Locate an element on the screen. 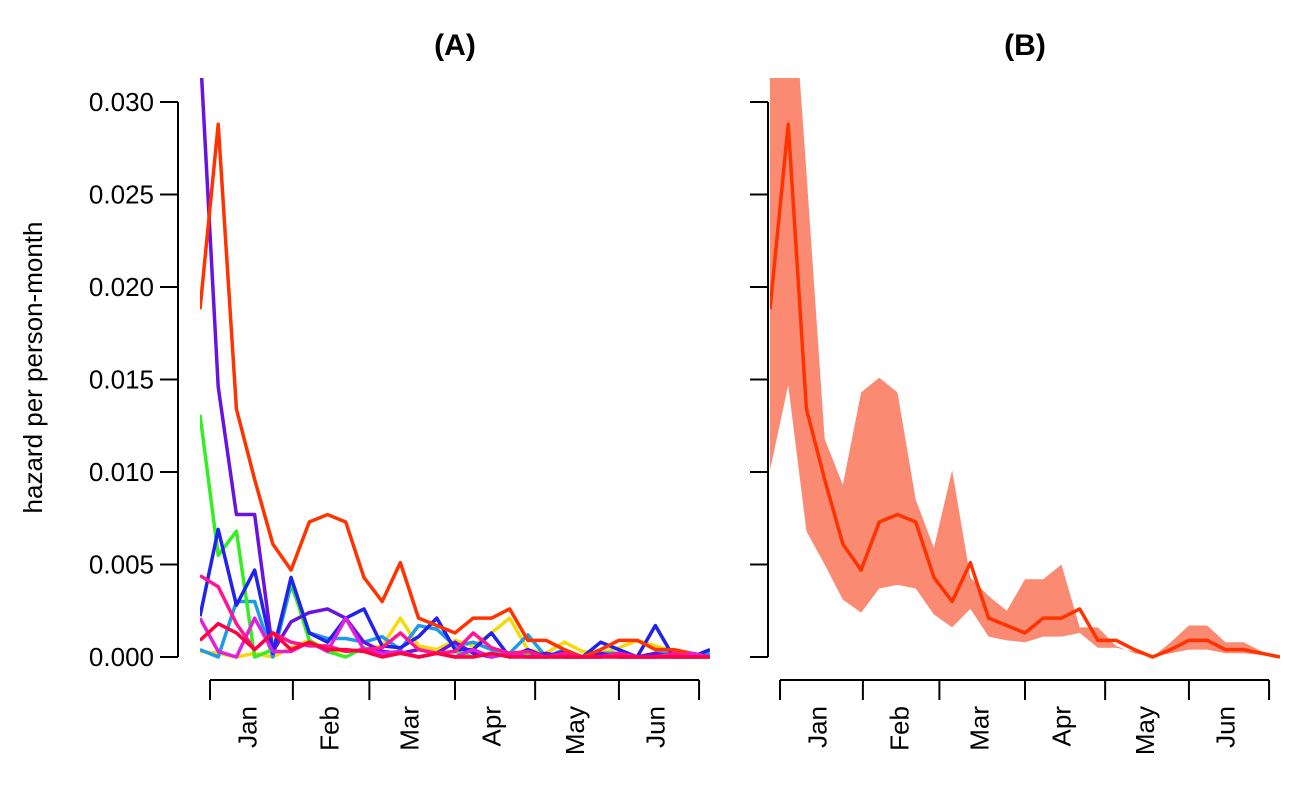  y-tick-label: 0.000 is located at coordinates (121, 657).